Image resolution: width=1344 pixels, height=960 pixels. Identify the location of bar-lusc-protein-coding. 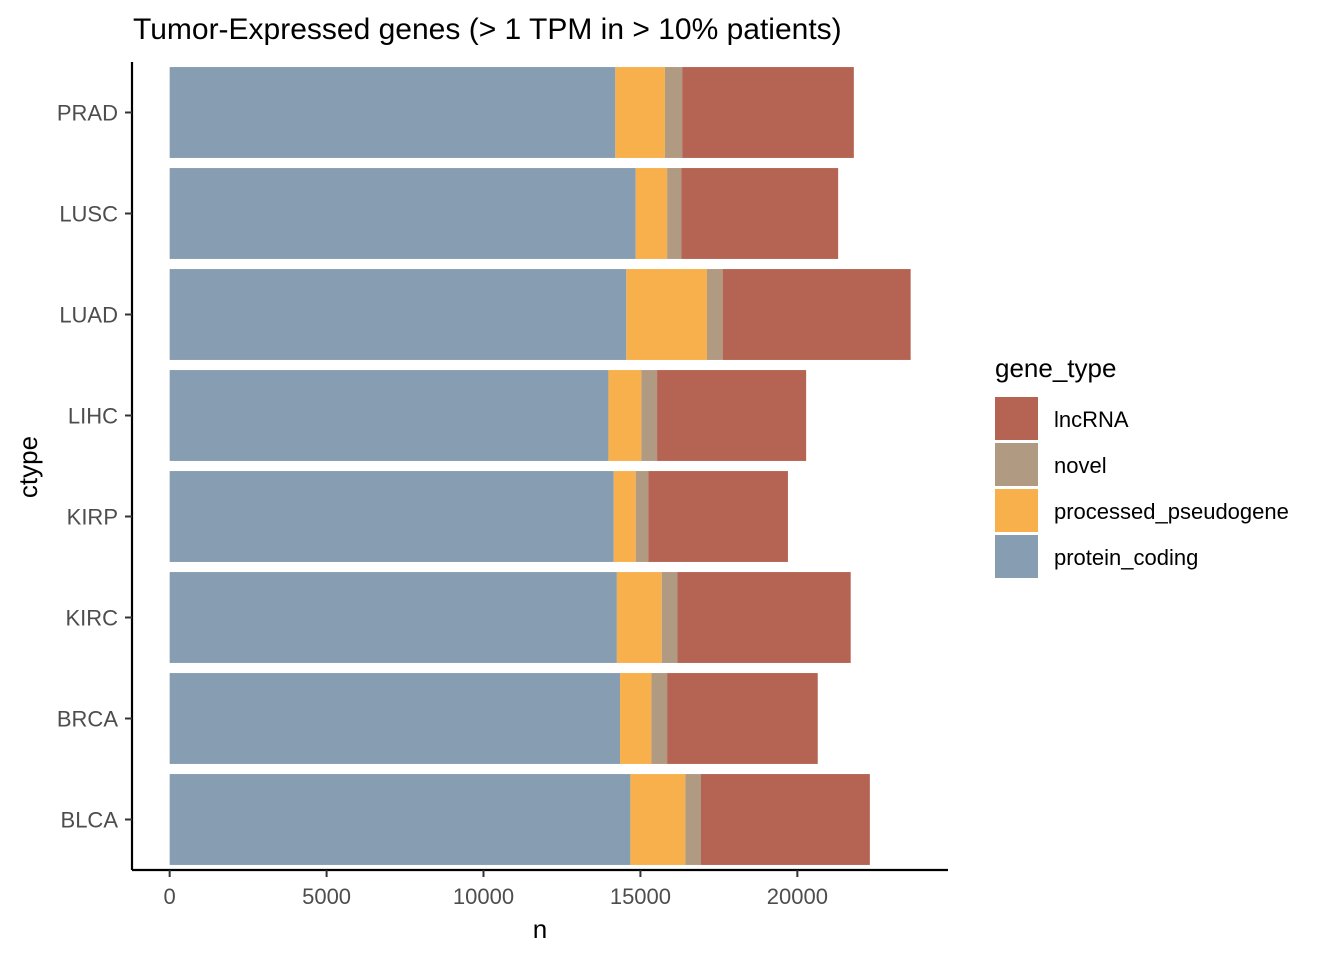
(402, 213).